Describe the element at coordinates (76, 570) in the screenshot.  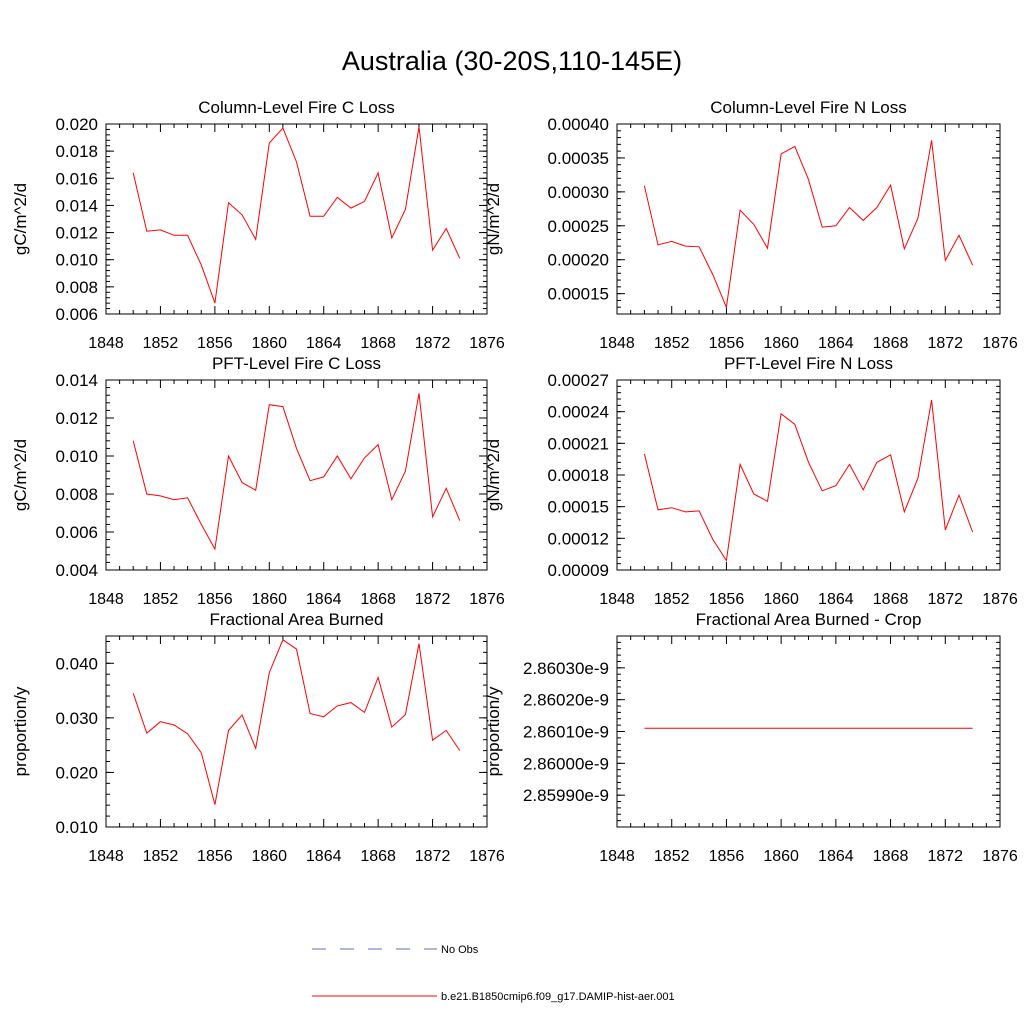
I see `y-tick-label: 0.004` at that location.